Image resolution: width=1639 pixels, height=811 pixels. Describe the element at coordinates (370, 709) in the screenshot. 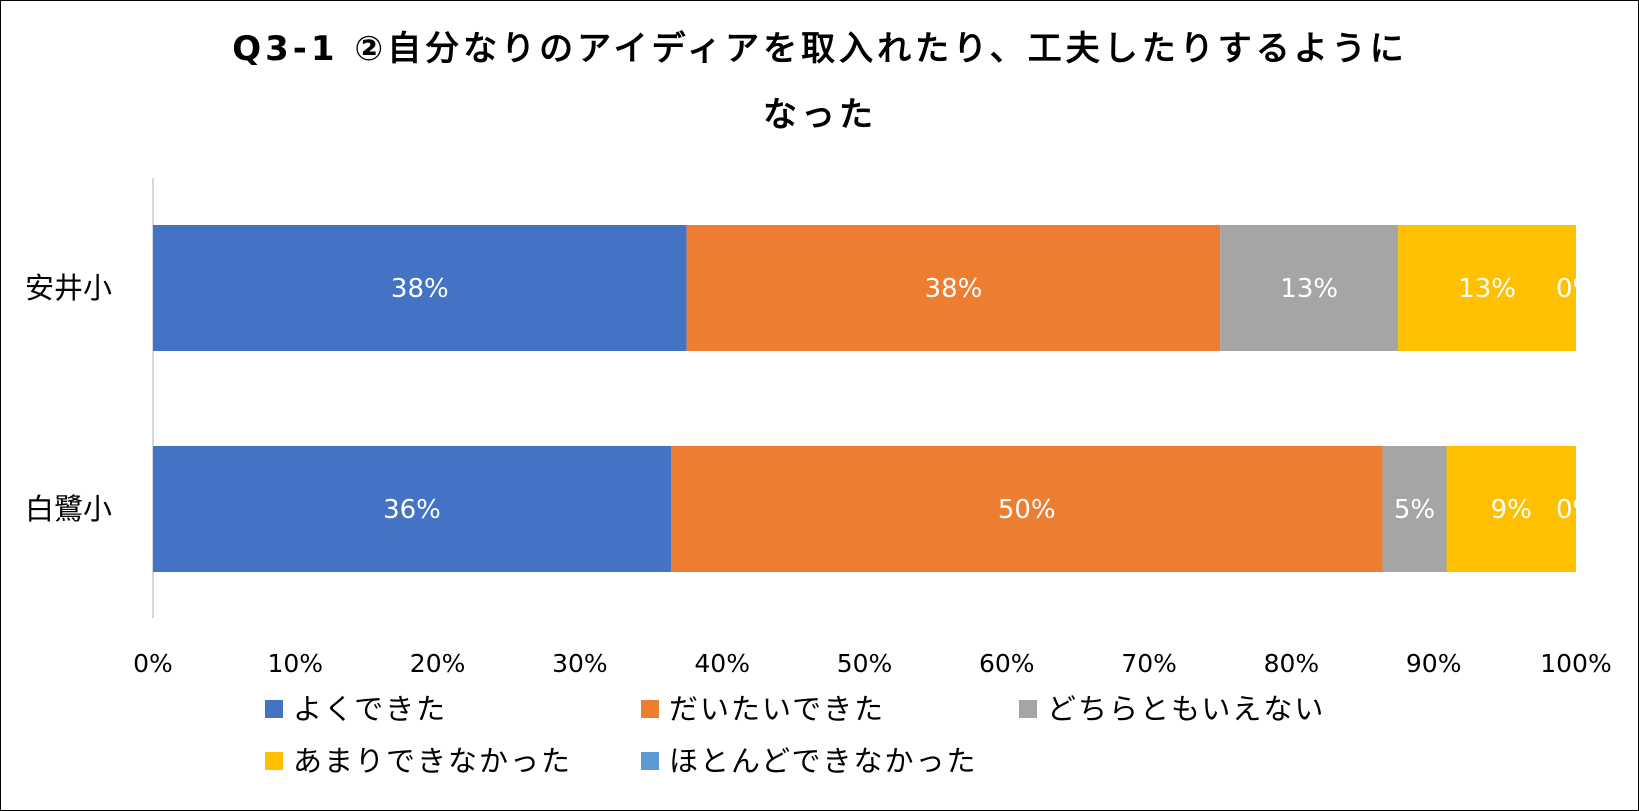

I see `legend-label-0: よくできた` at that location.